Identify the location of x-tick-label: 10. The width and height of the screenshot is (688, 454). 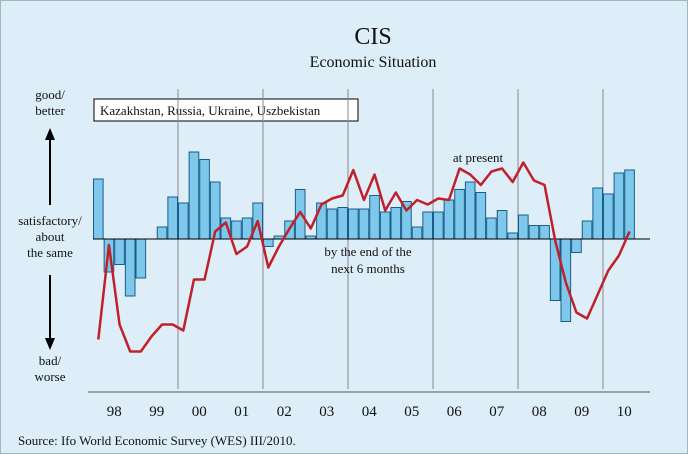
(624, 412).